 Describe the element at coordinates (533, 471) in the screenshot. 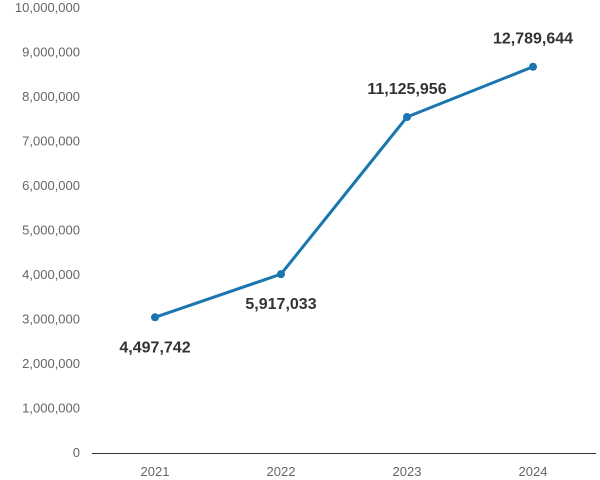

I see `x-tick-label: 2024` at that location.